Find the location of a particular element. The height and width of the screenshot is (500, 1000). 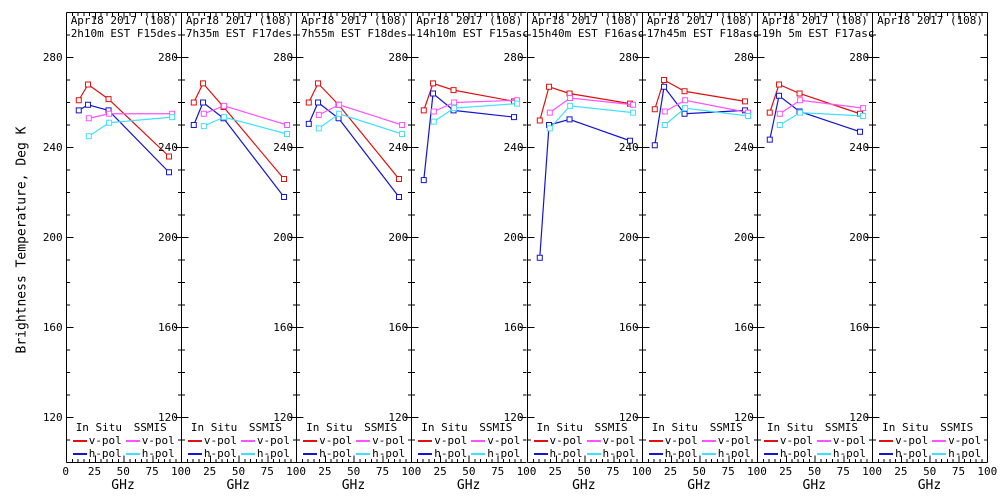

series-in-situ-h-pol is located at coordinates (814, 117).